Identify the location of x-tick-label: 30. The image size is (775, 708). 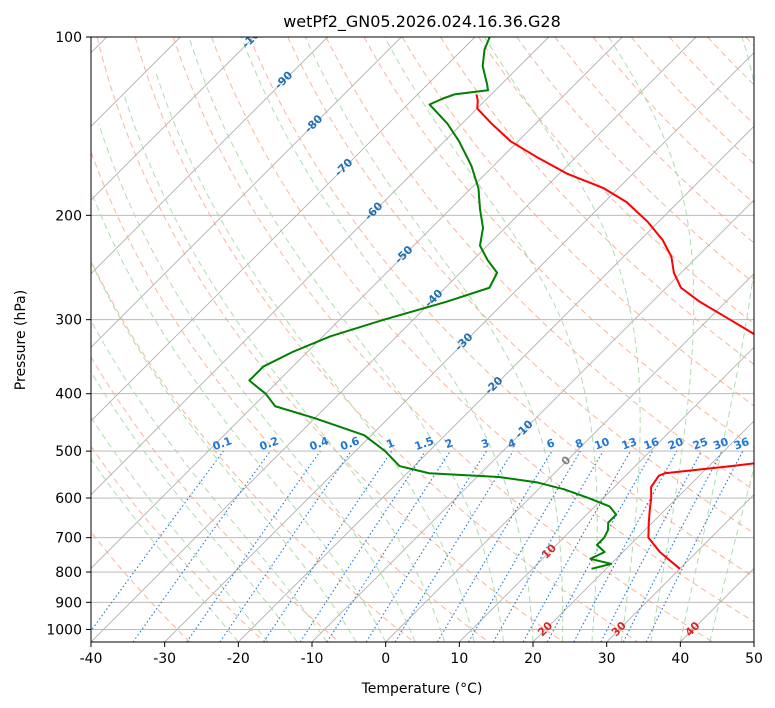
(607, 659).